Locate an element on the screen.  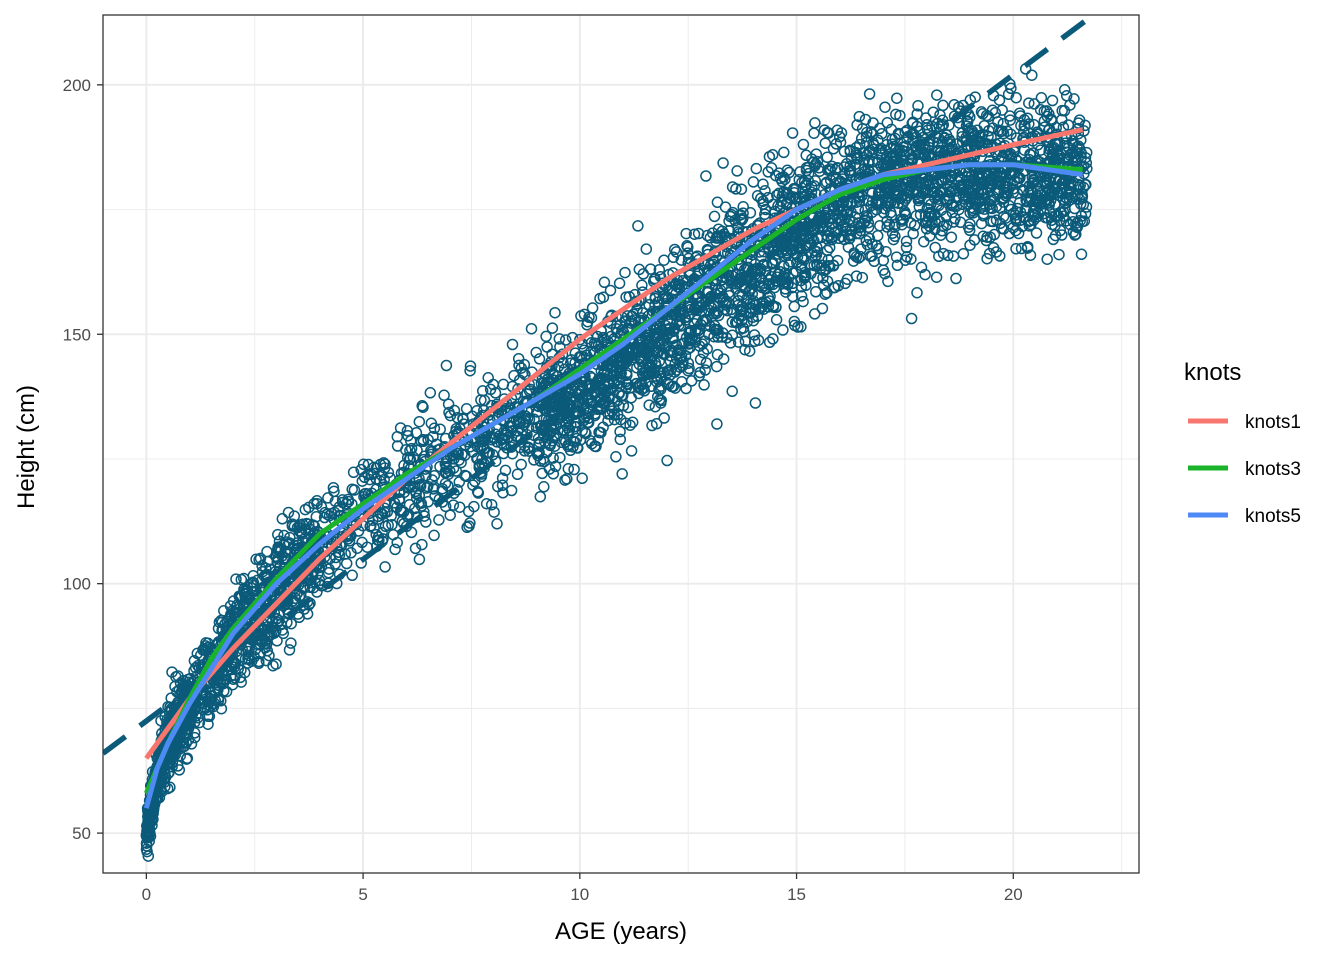
x-tick-label: 20 is located at coordinates (1013, 894).